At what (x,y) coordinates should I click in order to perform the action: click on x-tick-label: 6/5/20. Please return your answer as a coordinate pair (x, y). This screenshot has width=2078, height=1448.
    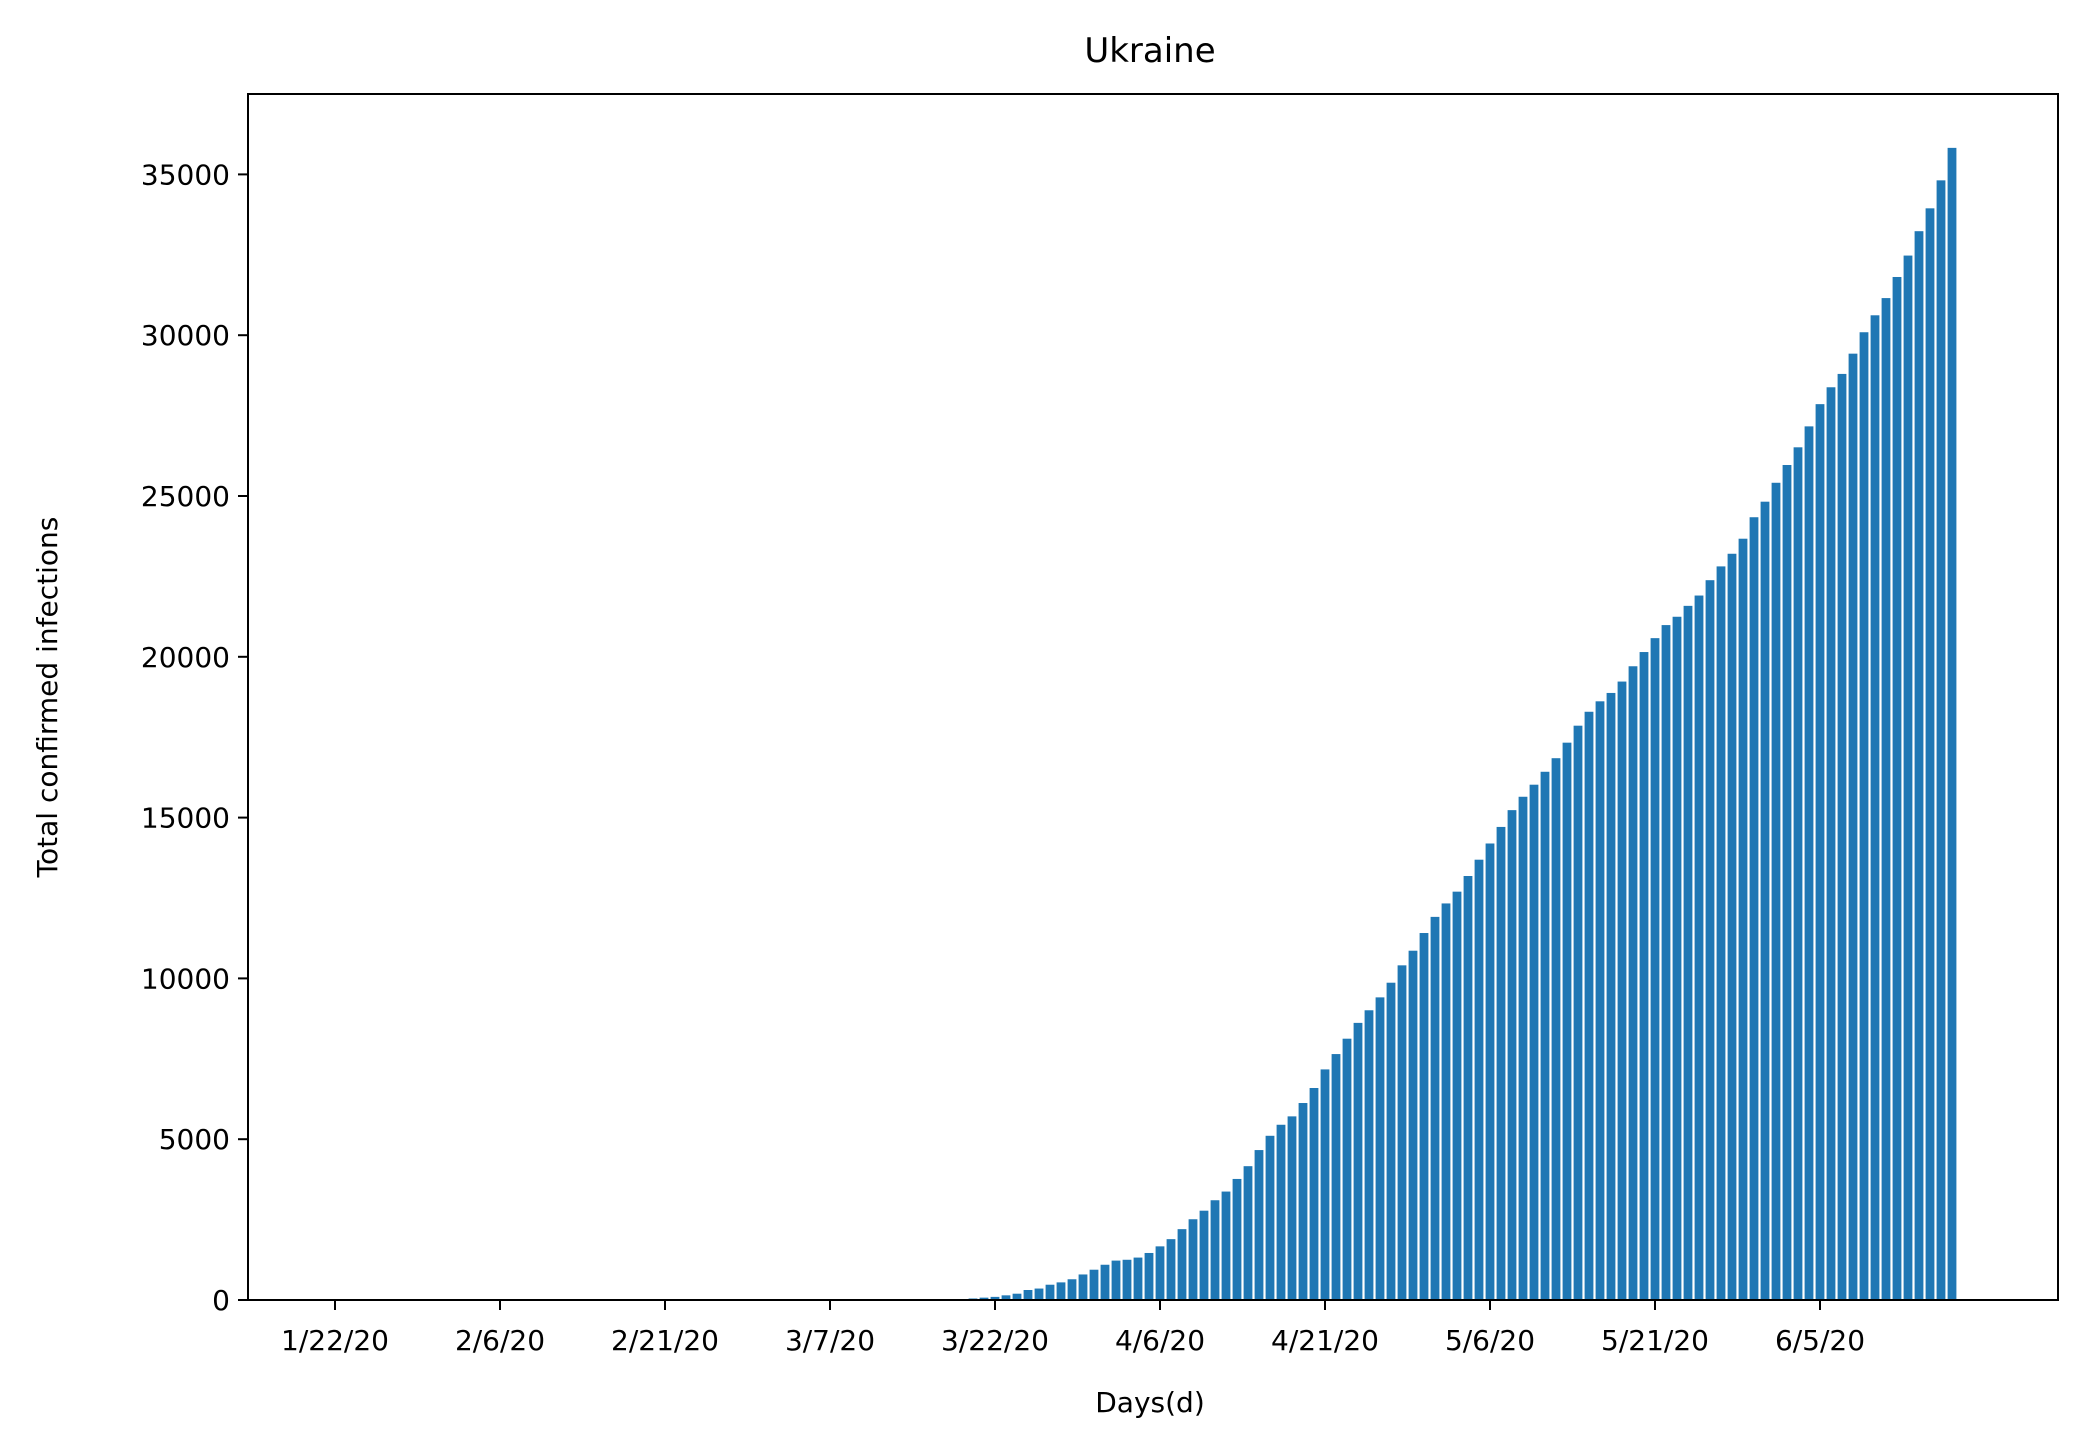
    Looking at the image, I should click on (1820, 1340).